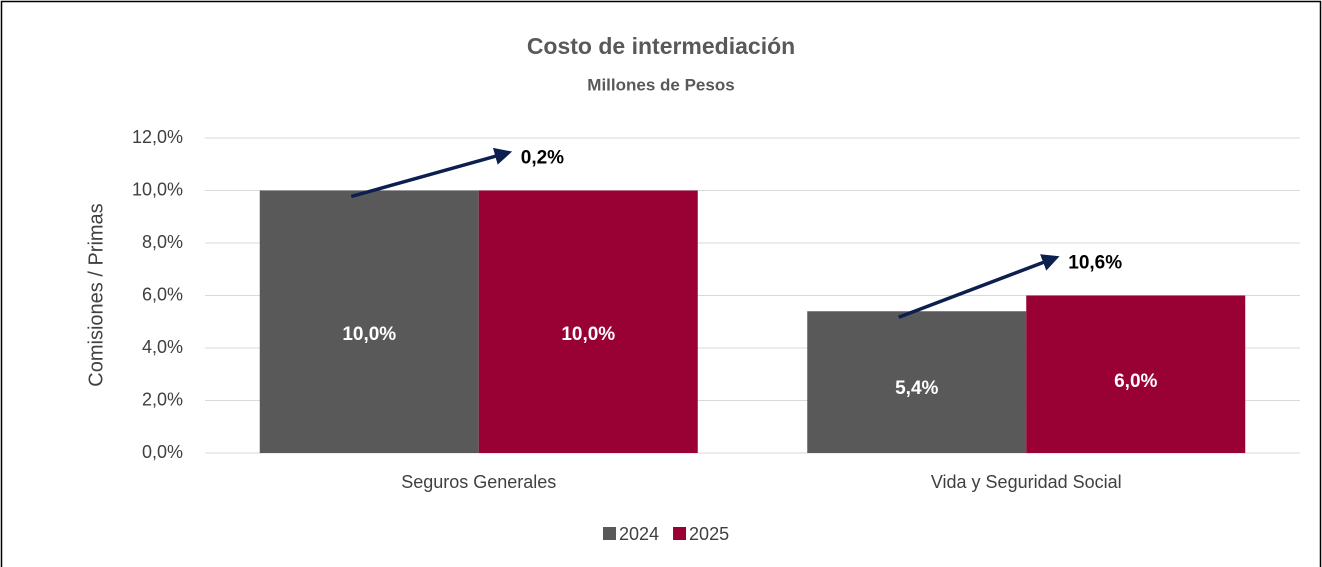 The height and width of the screenshot is (567, 1322). What do you see at coordinates (709, 534) in the screenshot?
I see `legend-label: 2025` at bounding box center [709, 534].